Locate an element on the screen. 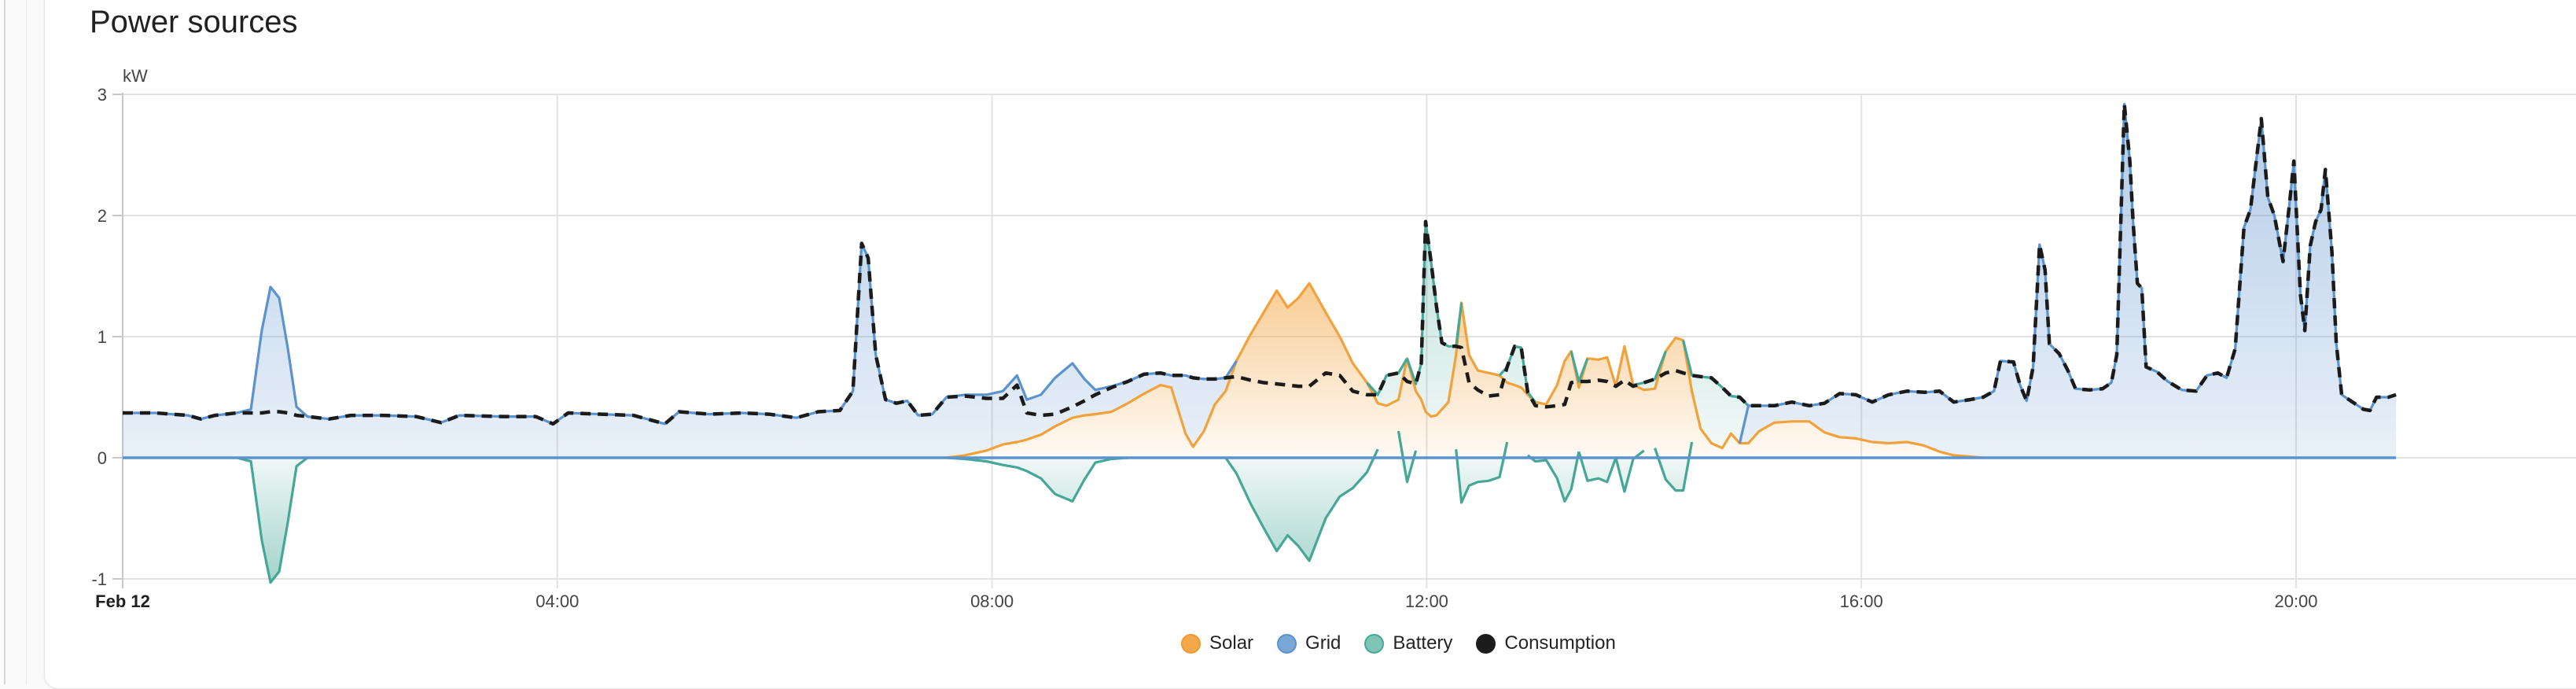 The width and height of the screenshot is (2576, 689). legend-item-grid: Grid is located at coordinates (1309, 643).